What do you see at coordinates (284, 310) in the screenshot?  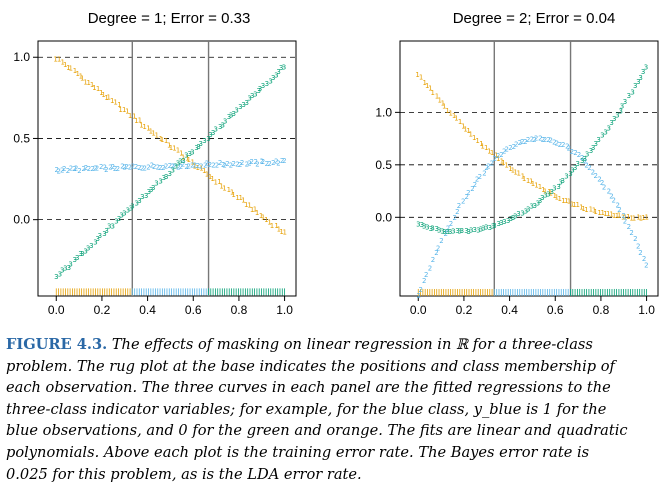 I see `x-tick-label: 1.0` at bounding box center [284, 310].